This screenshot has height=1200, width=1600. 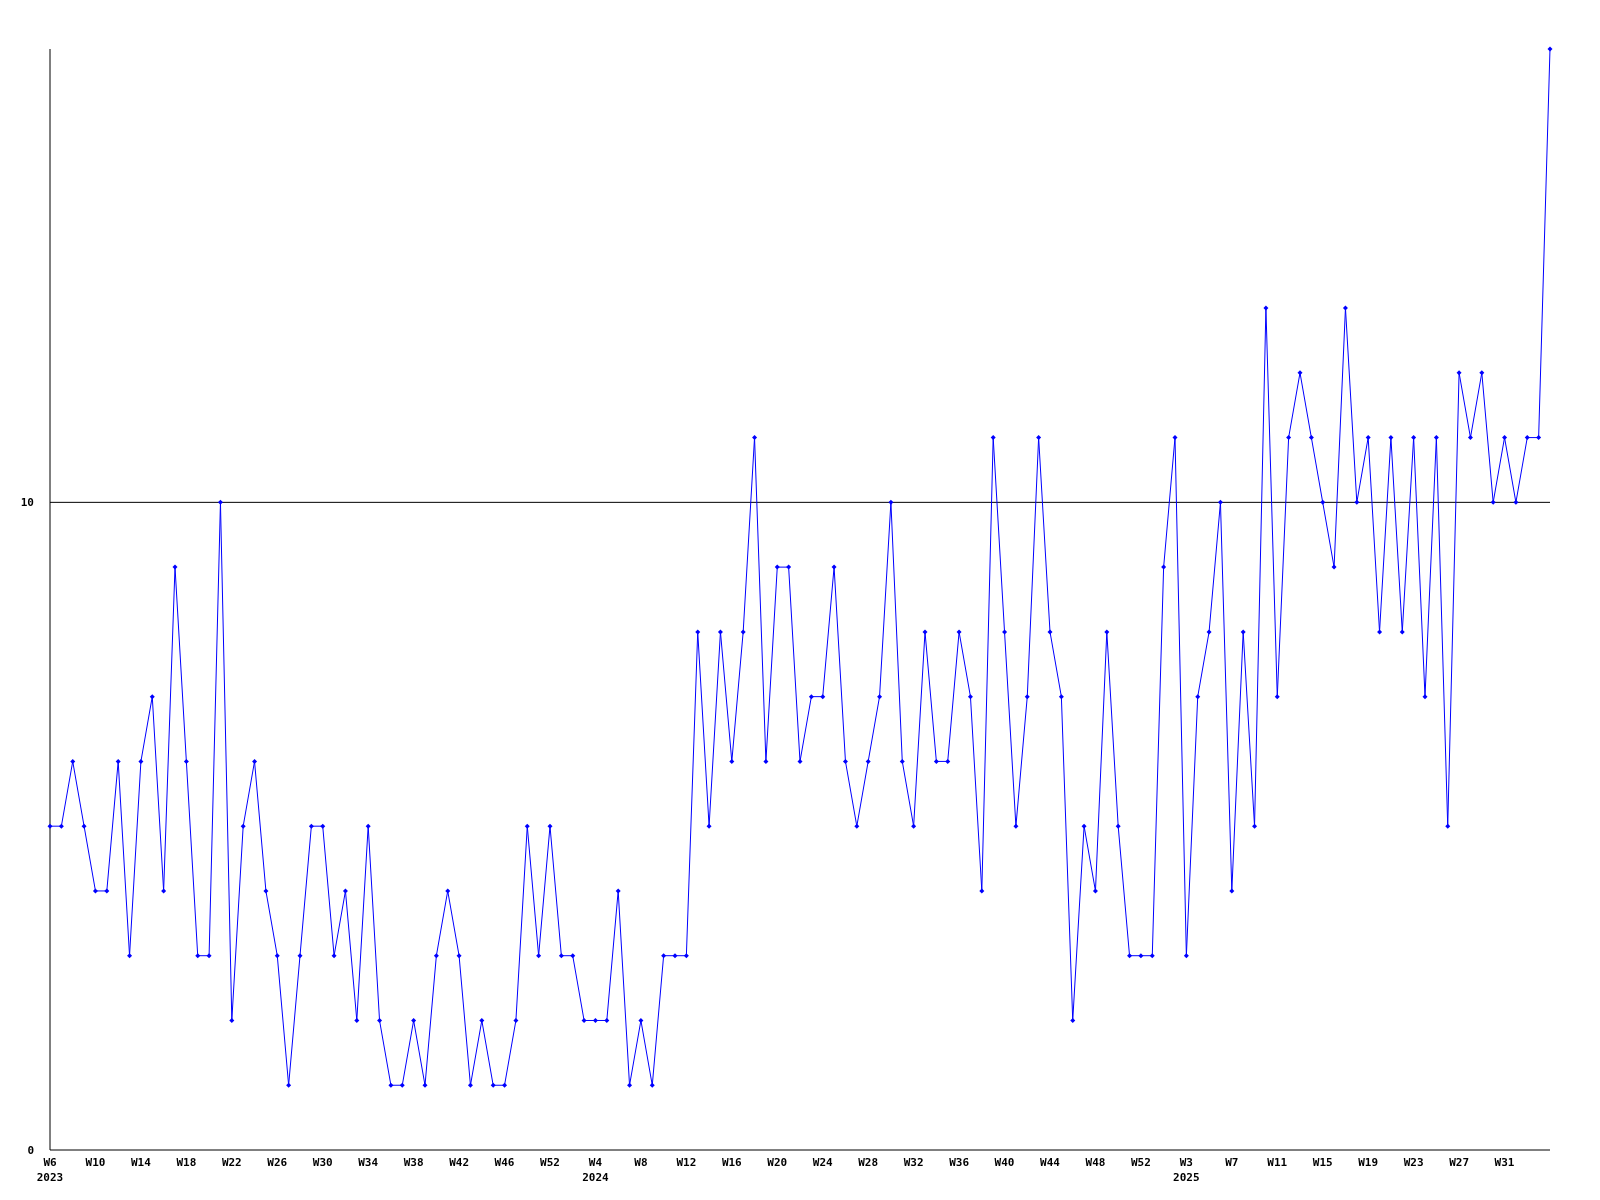 What do you see at coordinates (868, 1162) in the screenshot?
I see `x-tick-label: W28` at bounding box center [868, 1162].